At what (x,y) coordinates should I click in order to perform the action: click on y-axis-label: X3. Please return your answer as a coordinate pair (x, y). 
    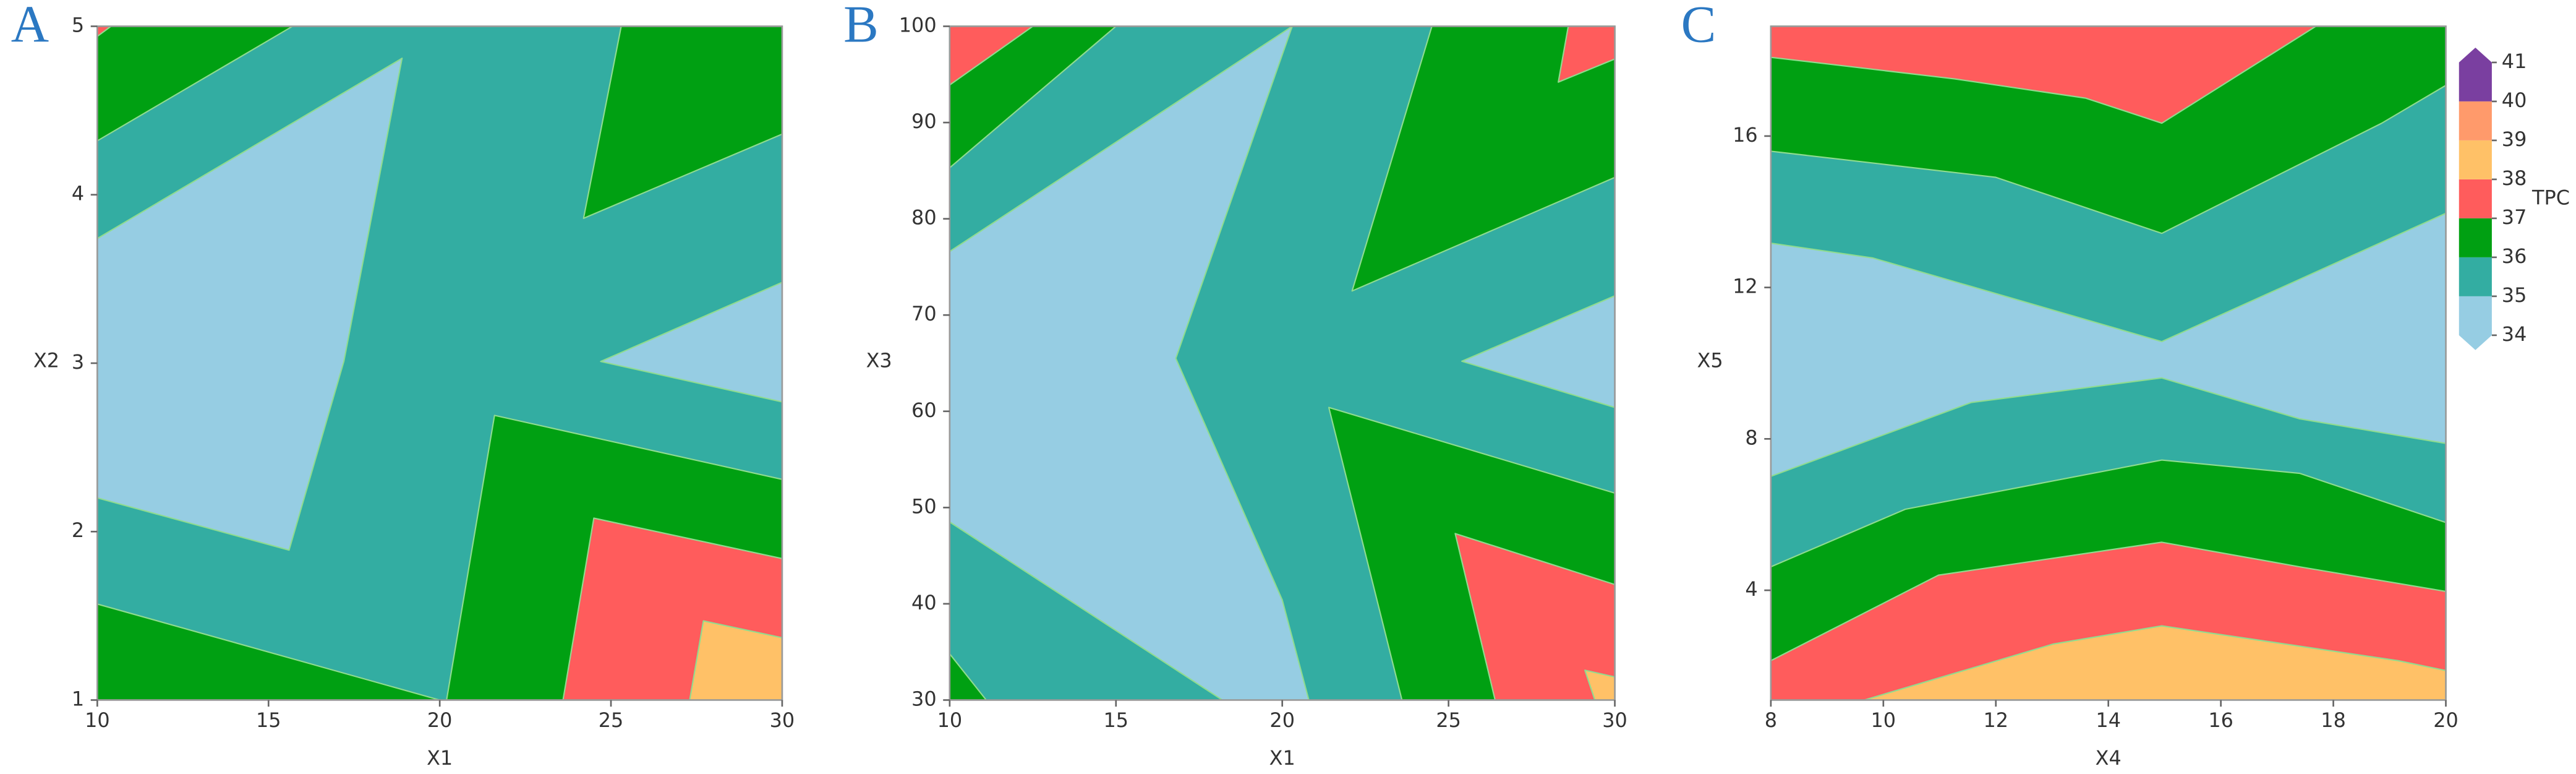
    Looking at the image, I should click on (879, 360).